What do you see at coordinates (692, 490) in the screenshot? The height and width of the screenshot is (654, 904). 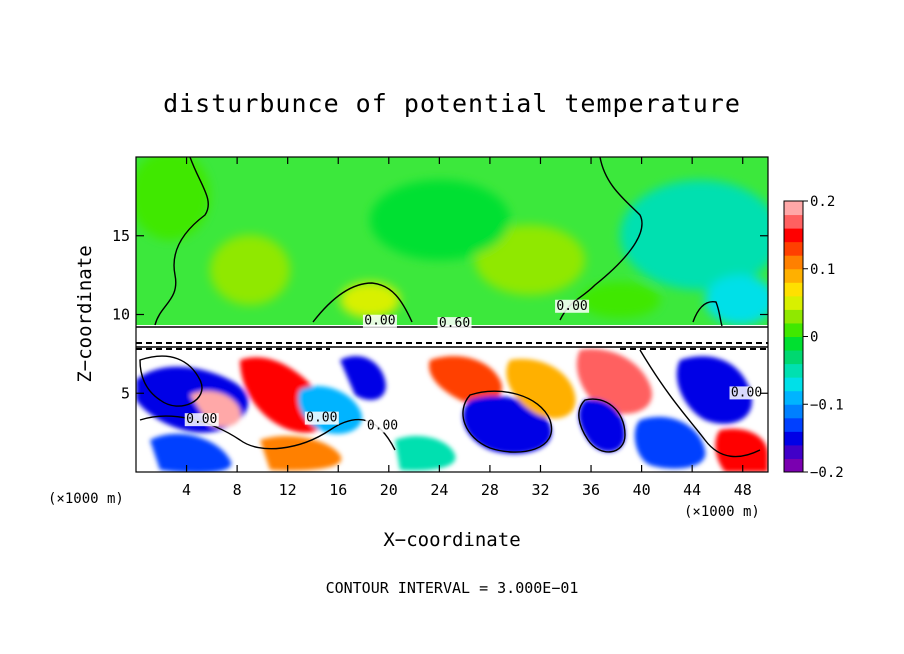 I see `x-tick-label: 44` at bounding box center [692, 490].